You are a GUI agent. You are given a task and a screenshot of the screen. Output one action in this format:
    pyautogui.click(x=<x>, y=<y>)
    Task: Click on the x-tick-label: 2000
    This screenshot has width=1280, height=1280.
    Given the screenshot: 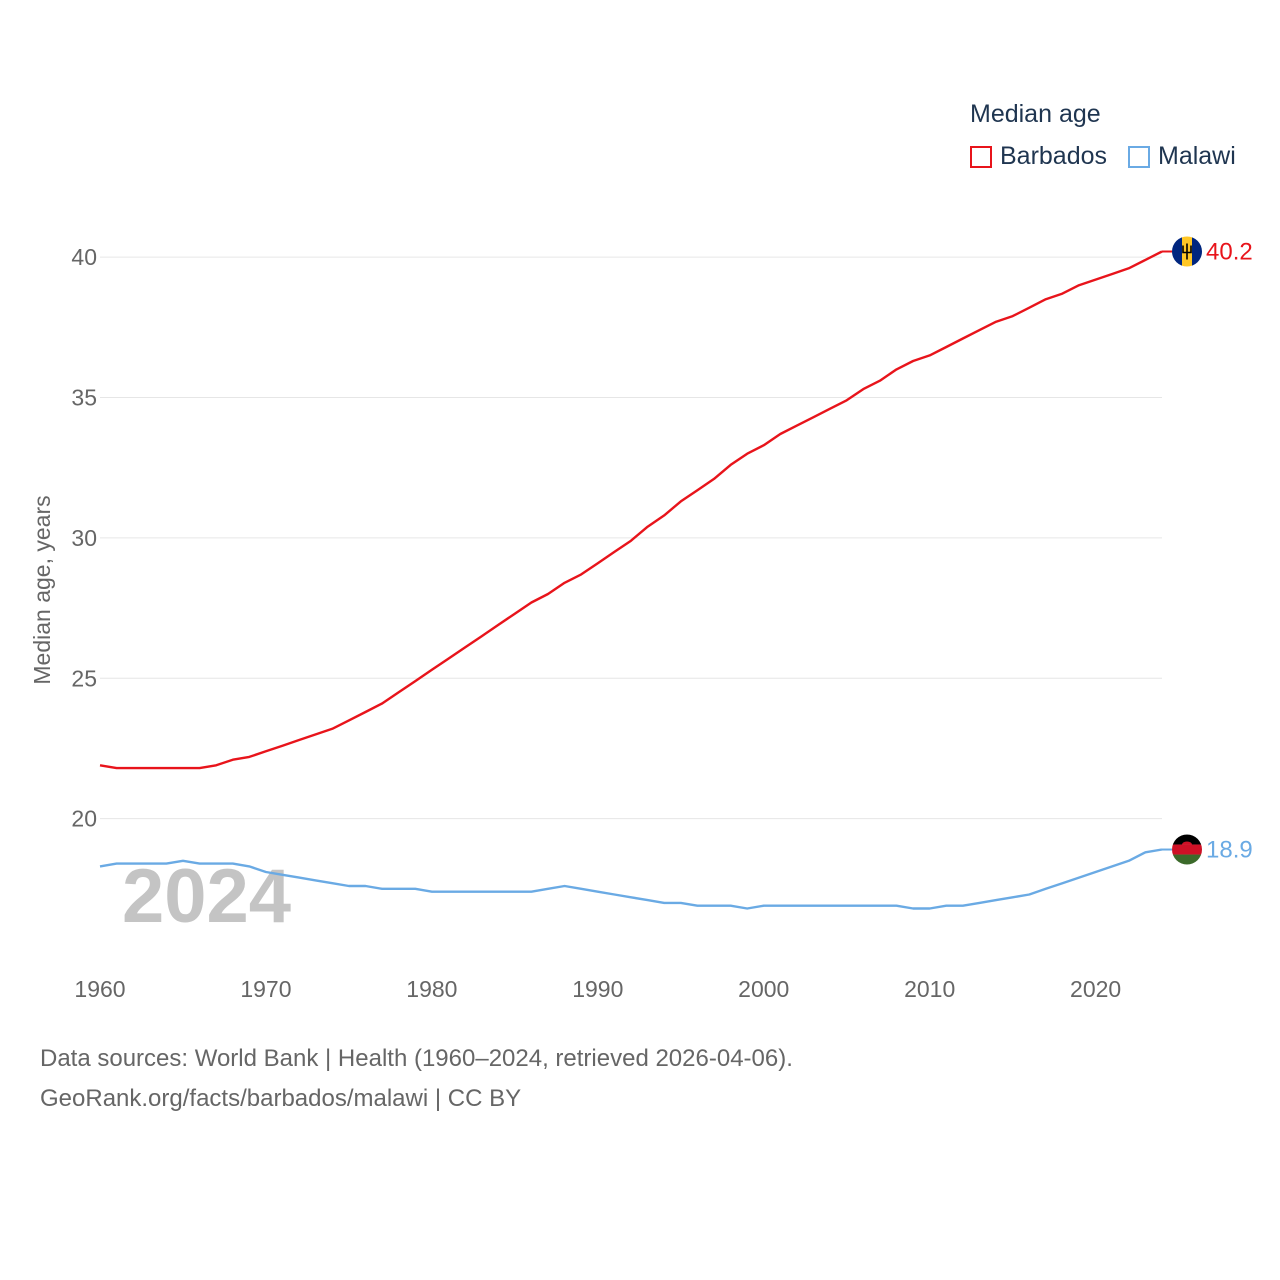 What is the action you would take?
    pyautogui.click(x=763, y=989)
    